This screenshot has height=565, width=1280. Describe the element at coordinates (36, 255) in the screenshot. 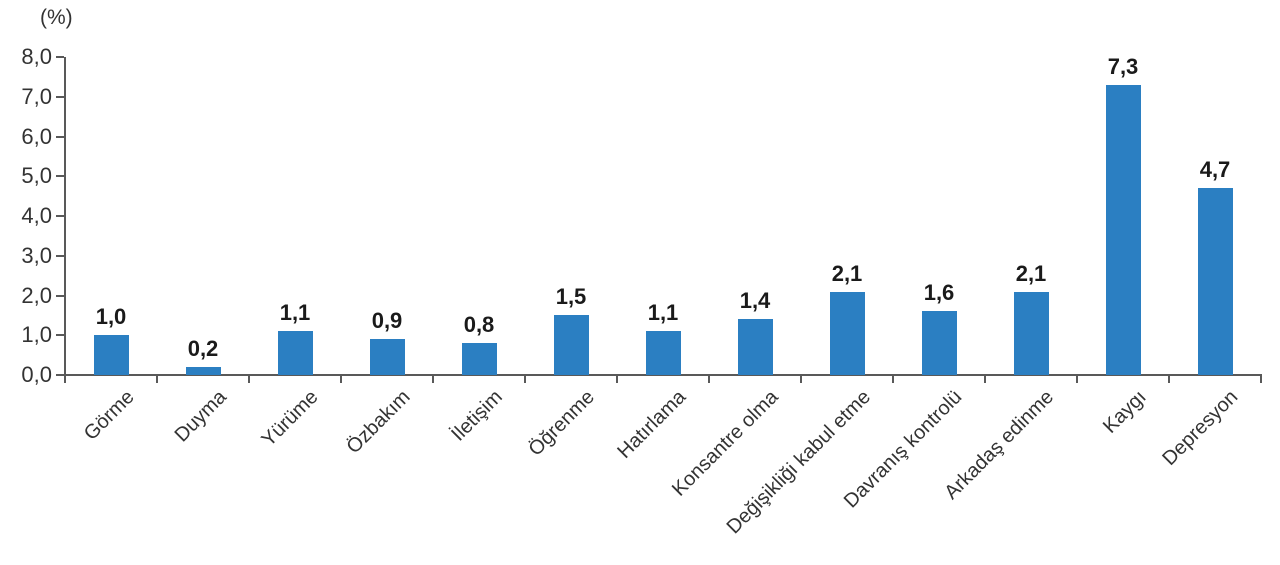

I see `y-axis-tick-label: 3,0` at that location.